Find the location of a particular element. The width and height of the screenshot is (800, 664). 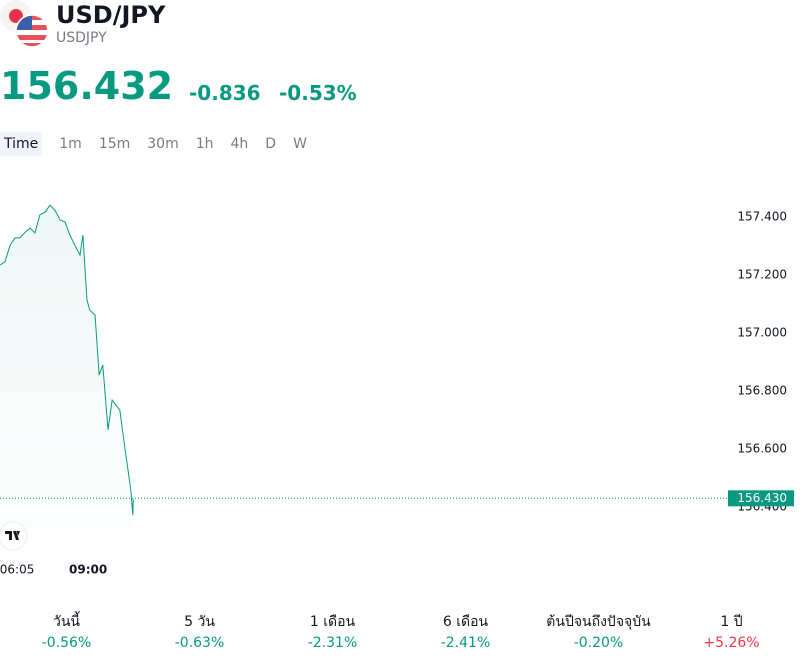

timeframe-tab: 1h is located at coordinates (204, 144).